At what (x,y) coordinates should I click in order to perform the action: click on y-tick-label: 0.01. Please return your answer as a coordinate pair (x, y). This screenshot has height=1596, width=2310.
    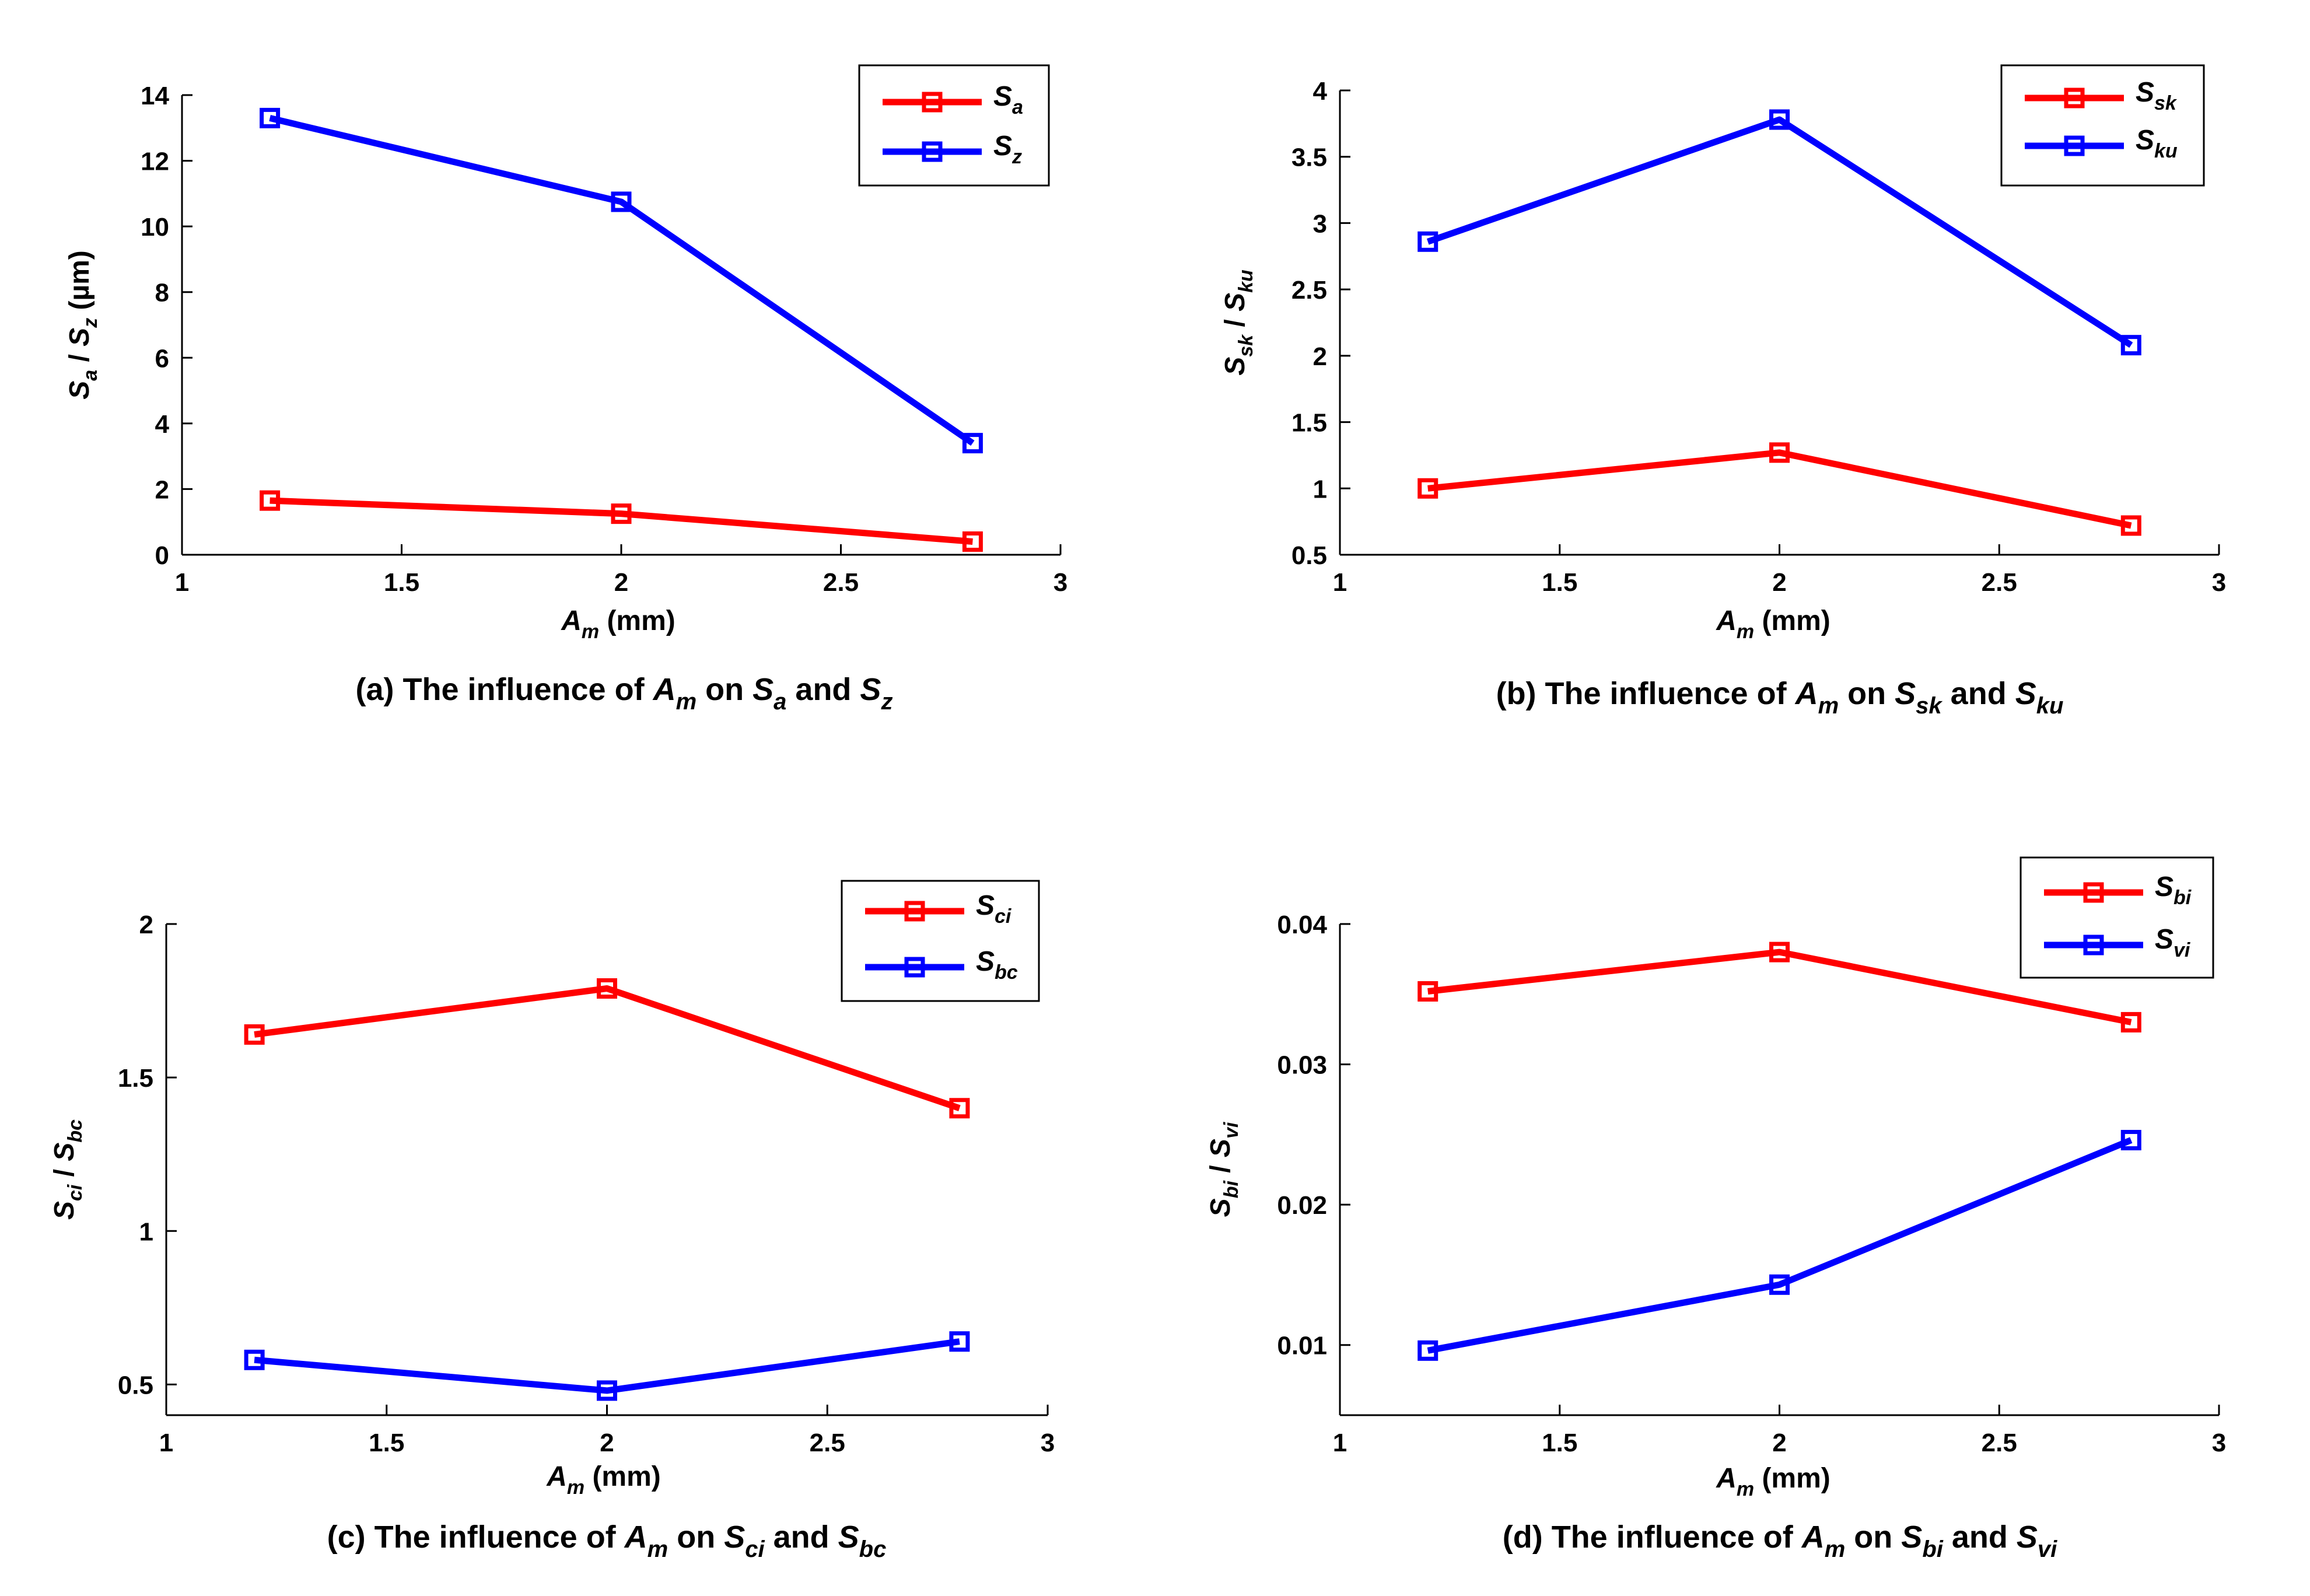
    Looking at the image, I should click on (1302, 1346).